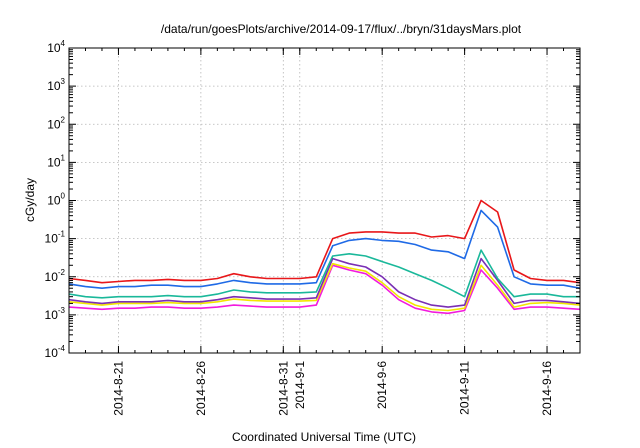 Image resolution: width=640 pixels, height=448 pixels. Describe the element at coordinates (382, 385) in the screenshot. I see `x-tick-label: 2014-9-6` at that location.